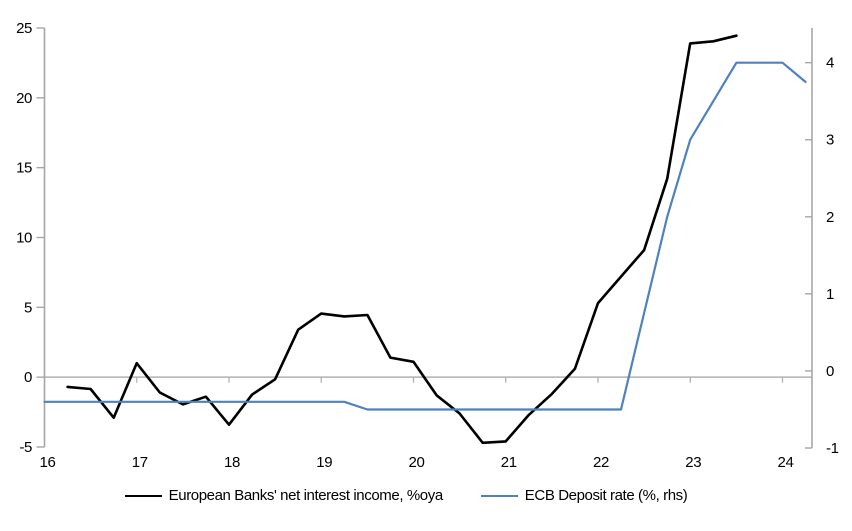 Image resolution: width=852 pixels, height=531 pixels. Describe the element at coordinates (28, 377) in the screenshot. I see `left-axis-tick-label: 0` at that location.